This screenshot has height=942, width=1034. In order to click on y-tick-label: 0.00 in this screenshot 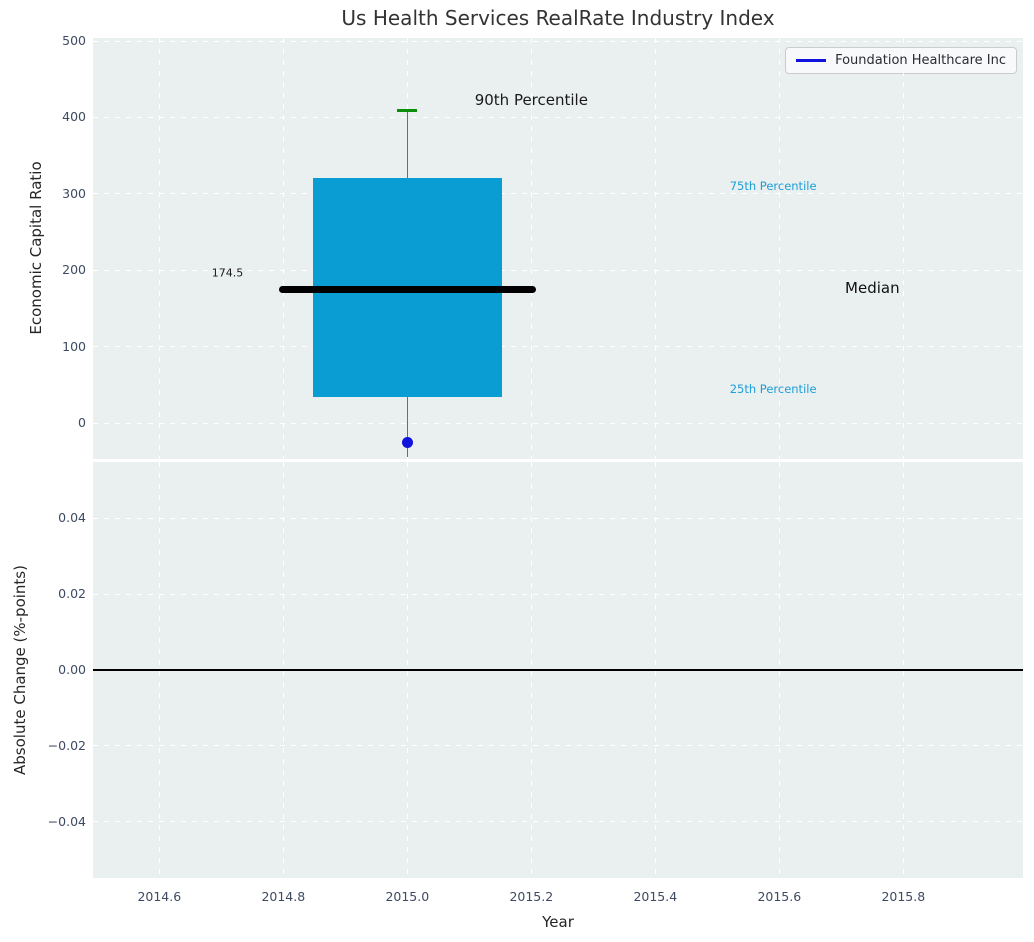, I will do `click(72, 669)`.